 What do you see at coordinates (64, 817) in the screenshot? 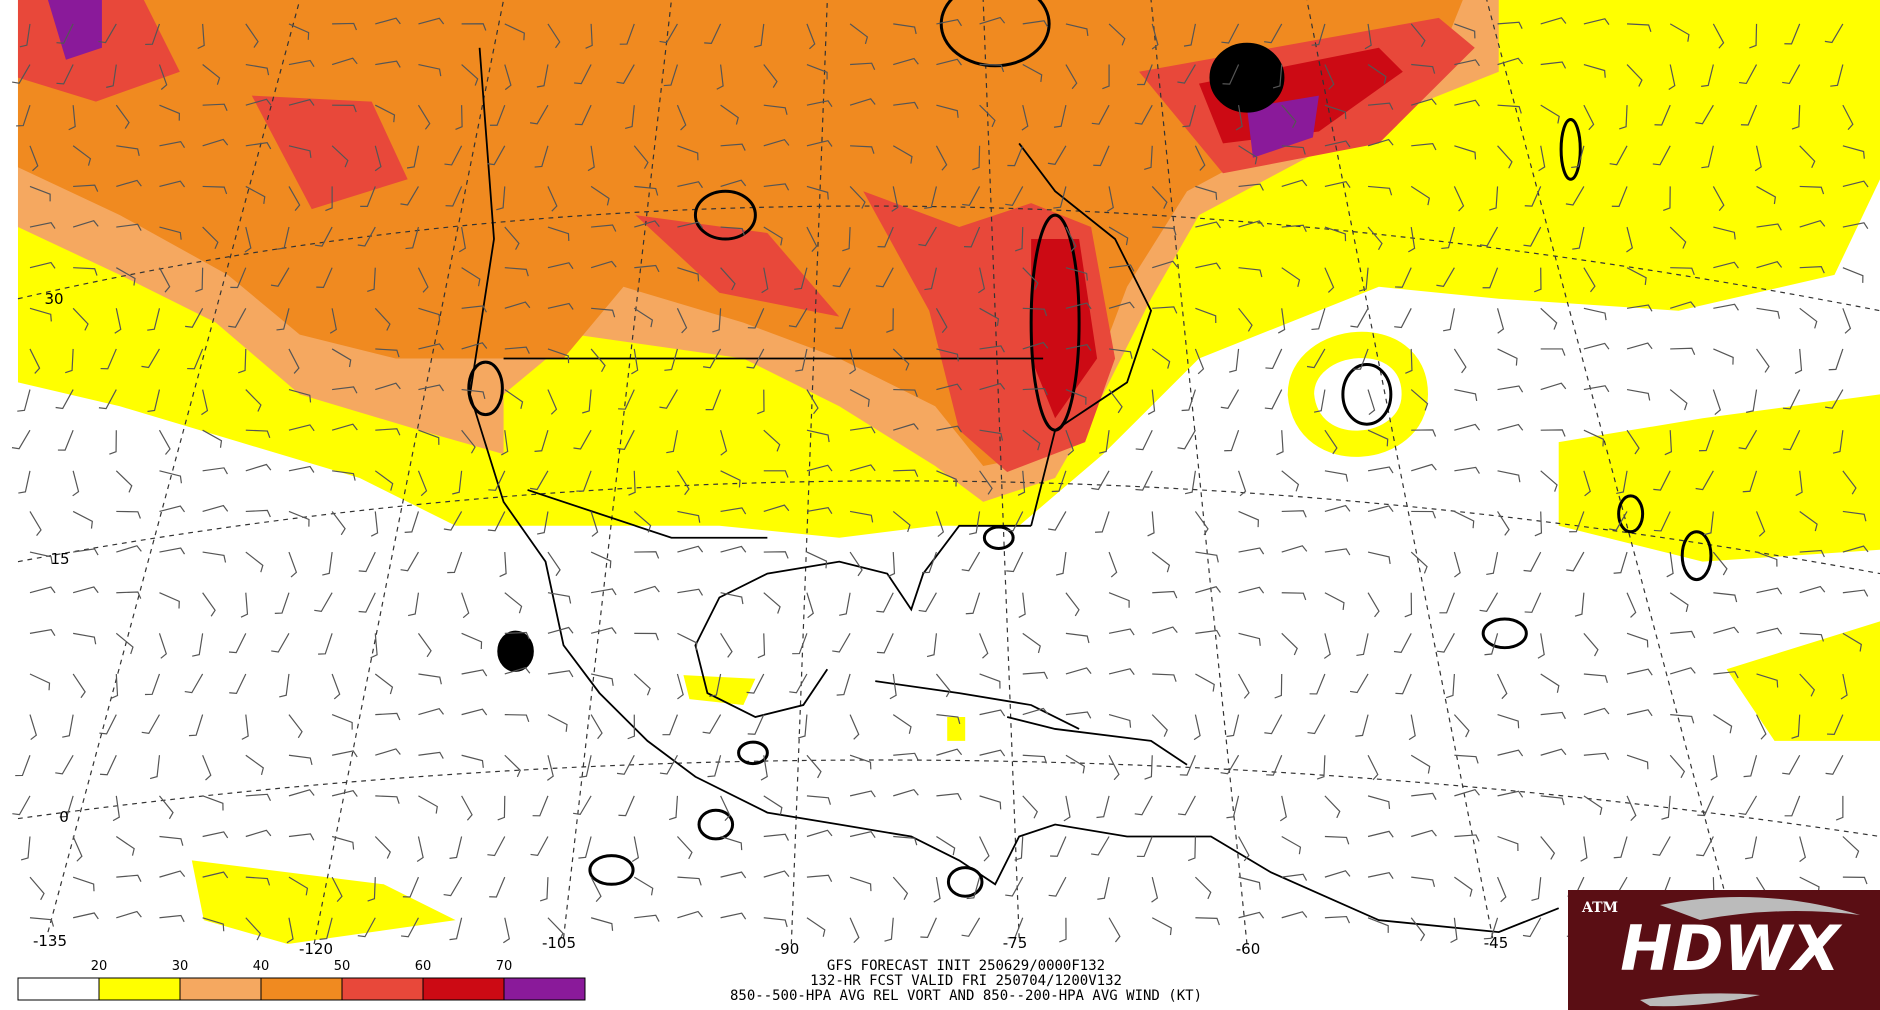
I see `lat-label: 0` at bounding box center [64, 817].